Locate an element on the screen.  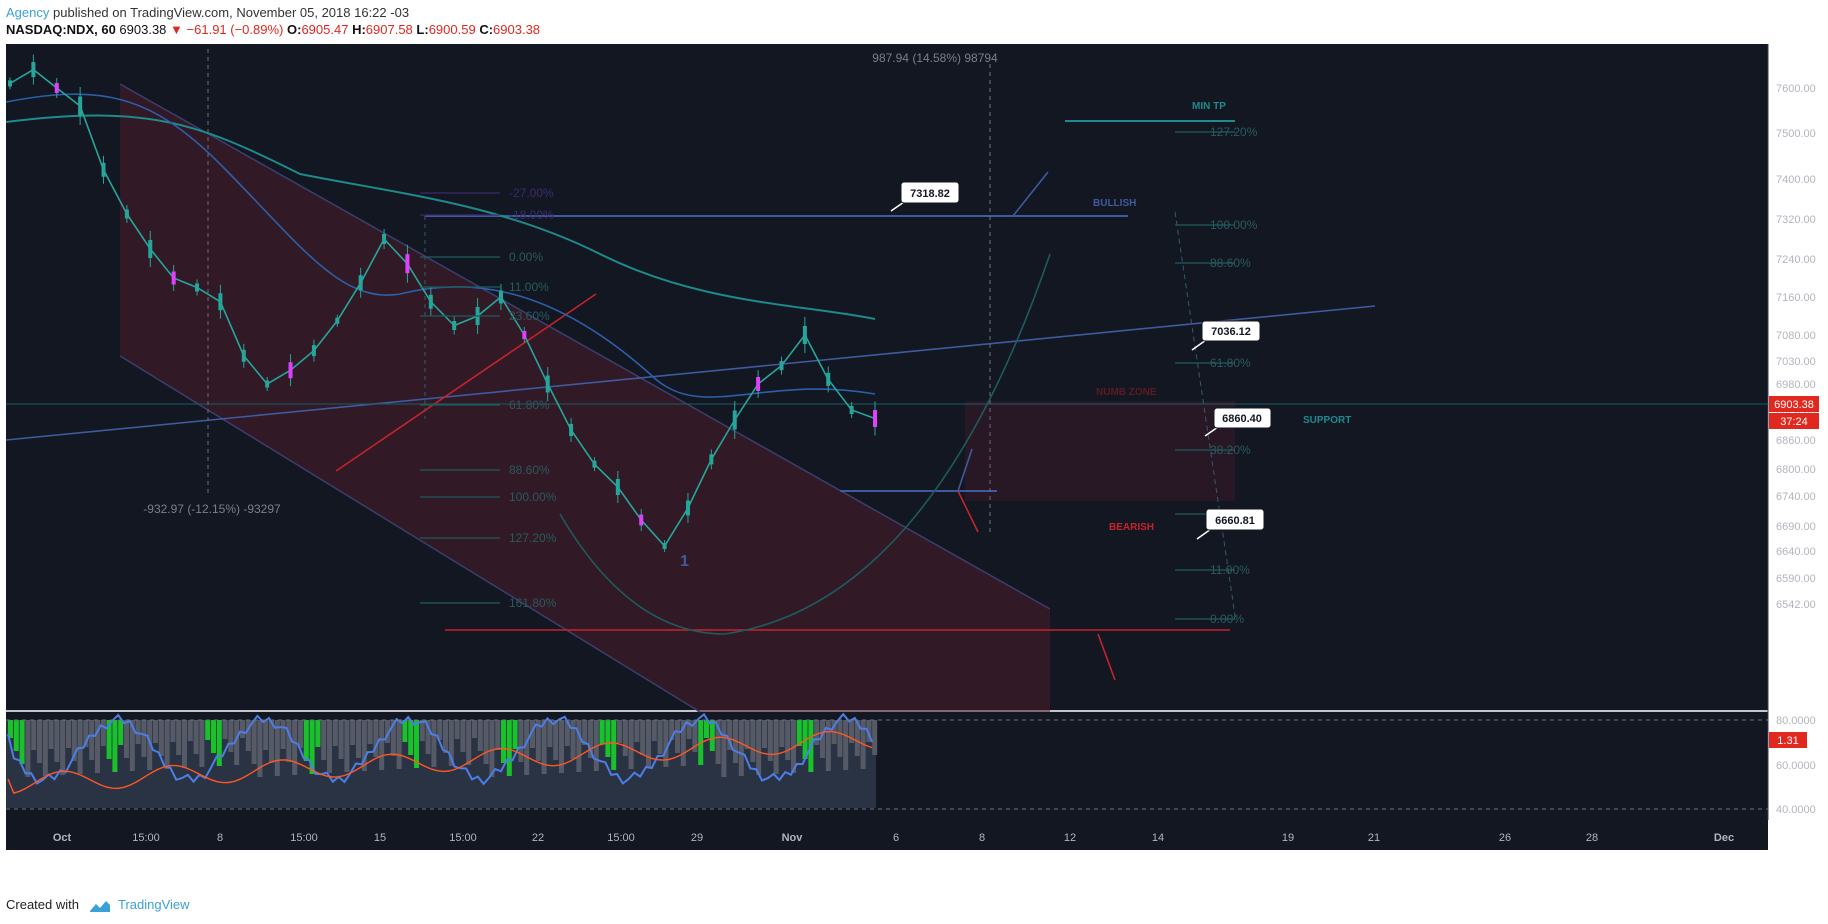
time-axis-label: 21 is located at coordinates (1374, 838).